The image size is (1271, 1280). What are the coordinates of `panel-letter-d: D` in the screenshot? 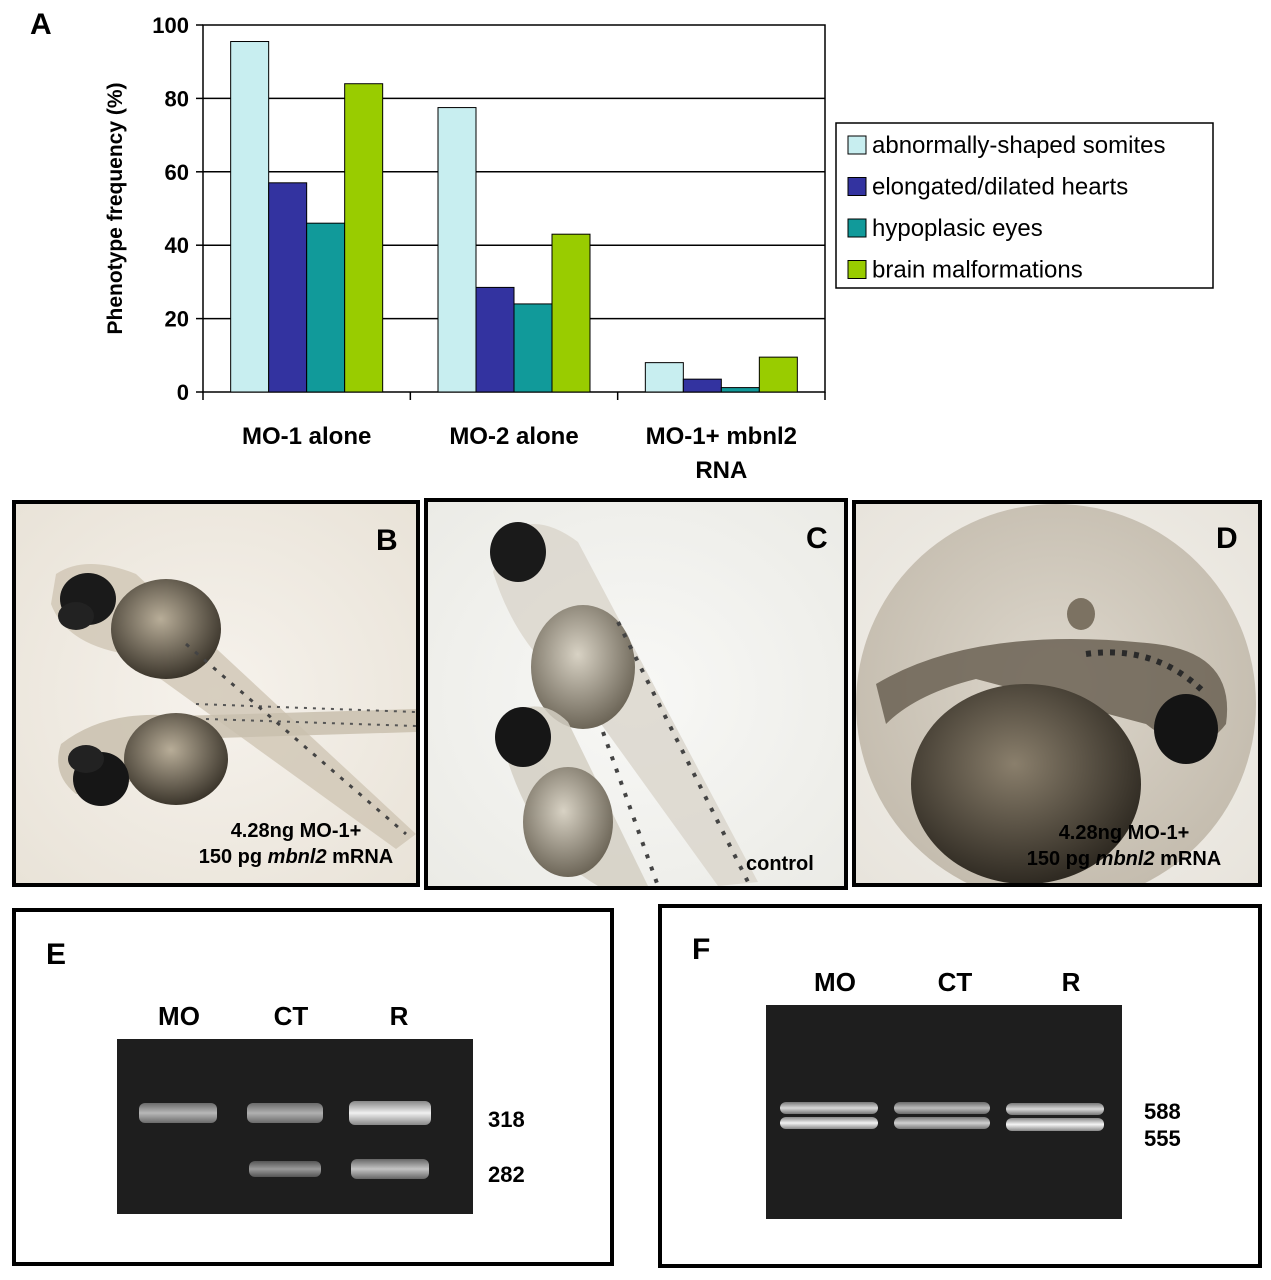 It's located at (1227, 538).